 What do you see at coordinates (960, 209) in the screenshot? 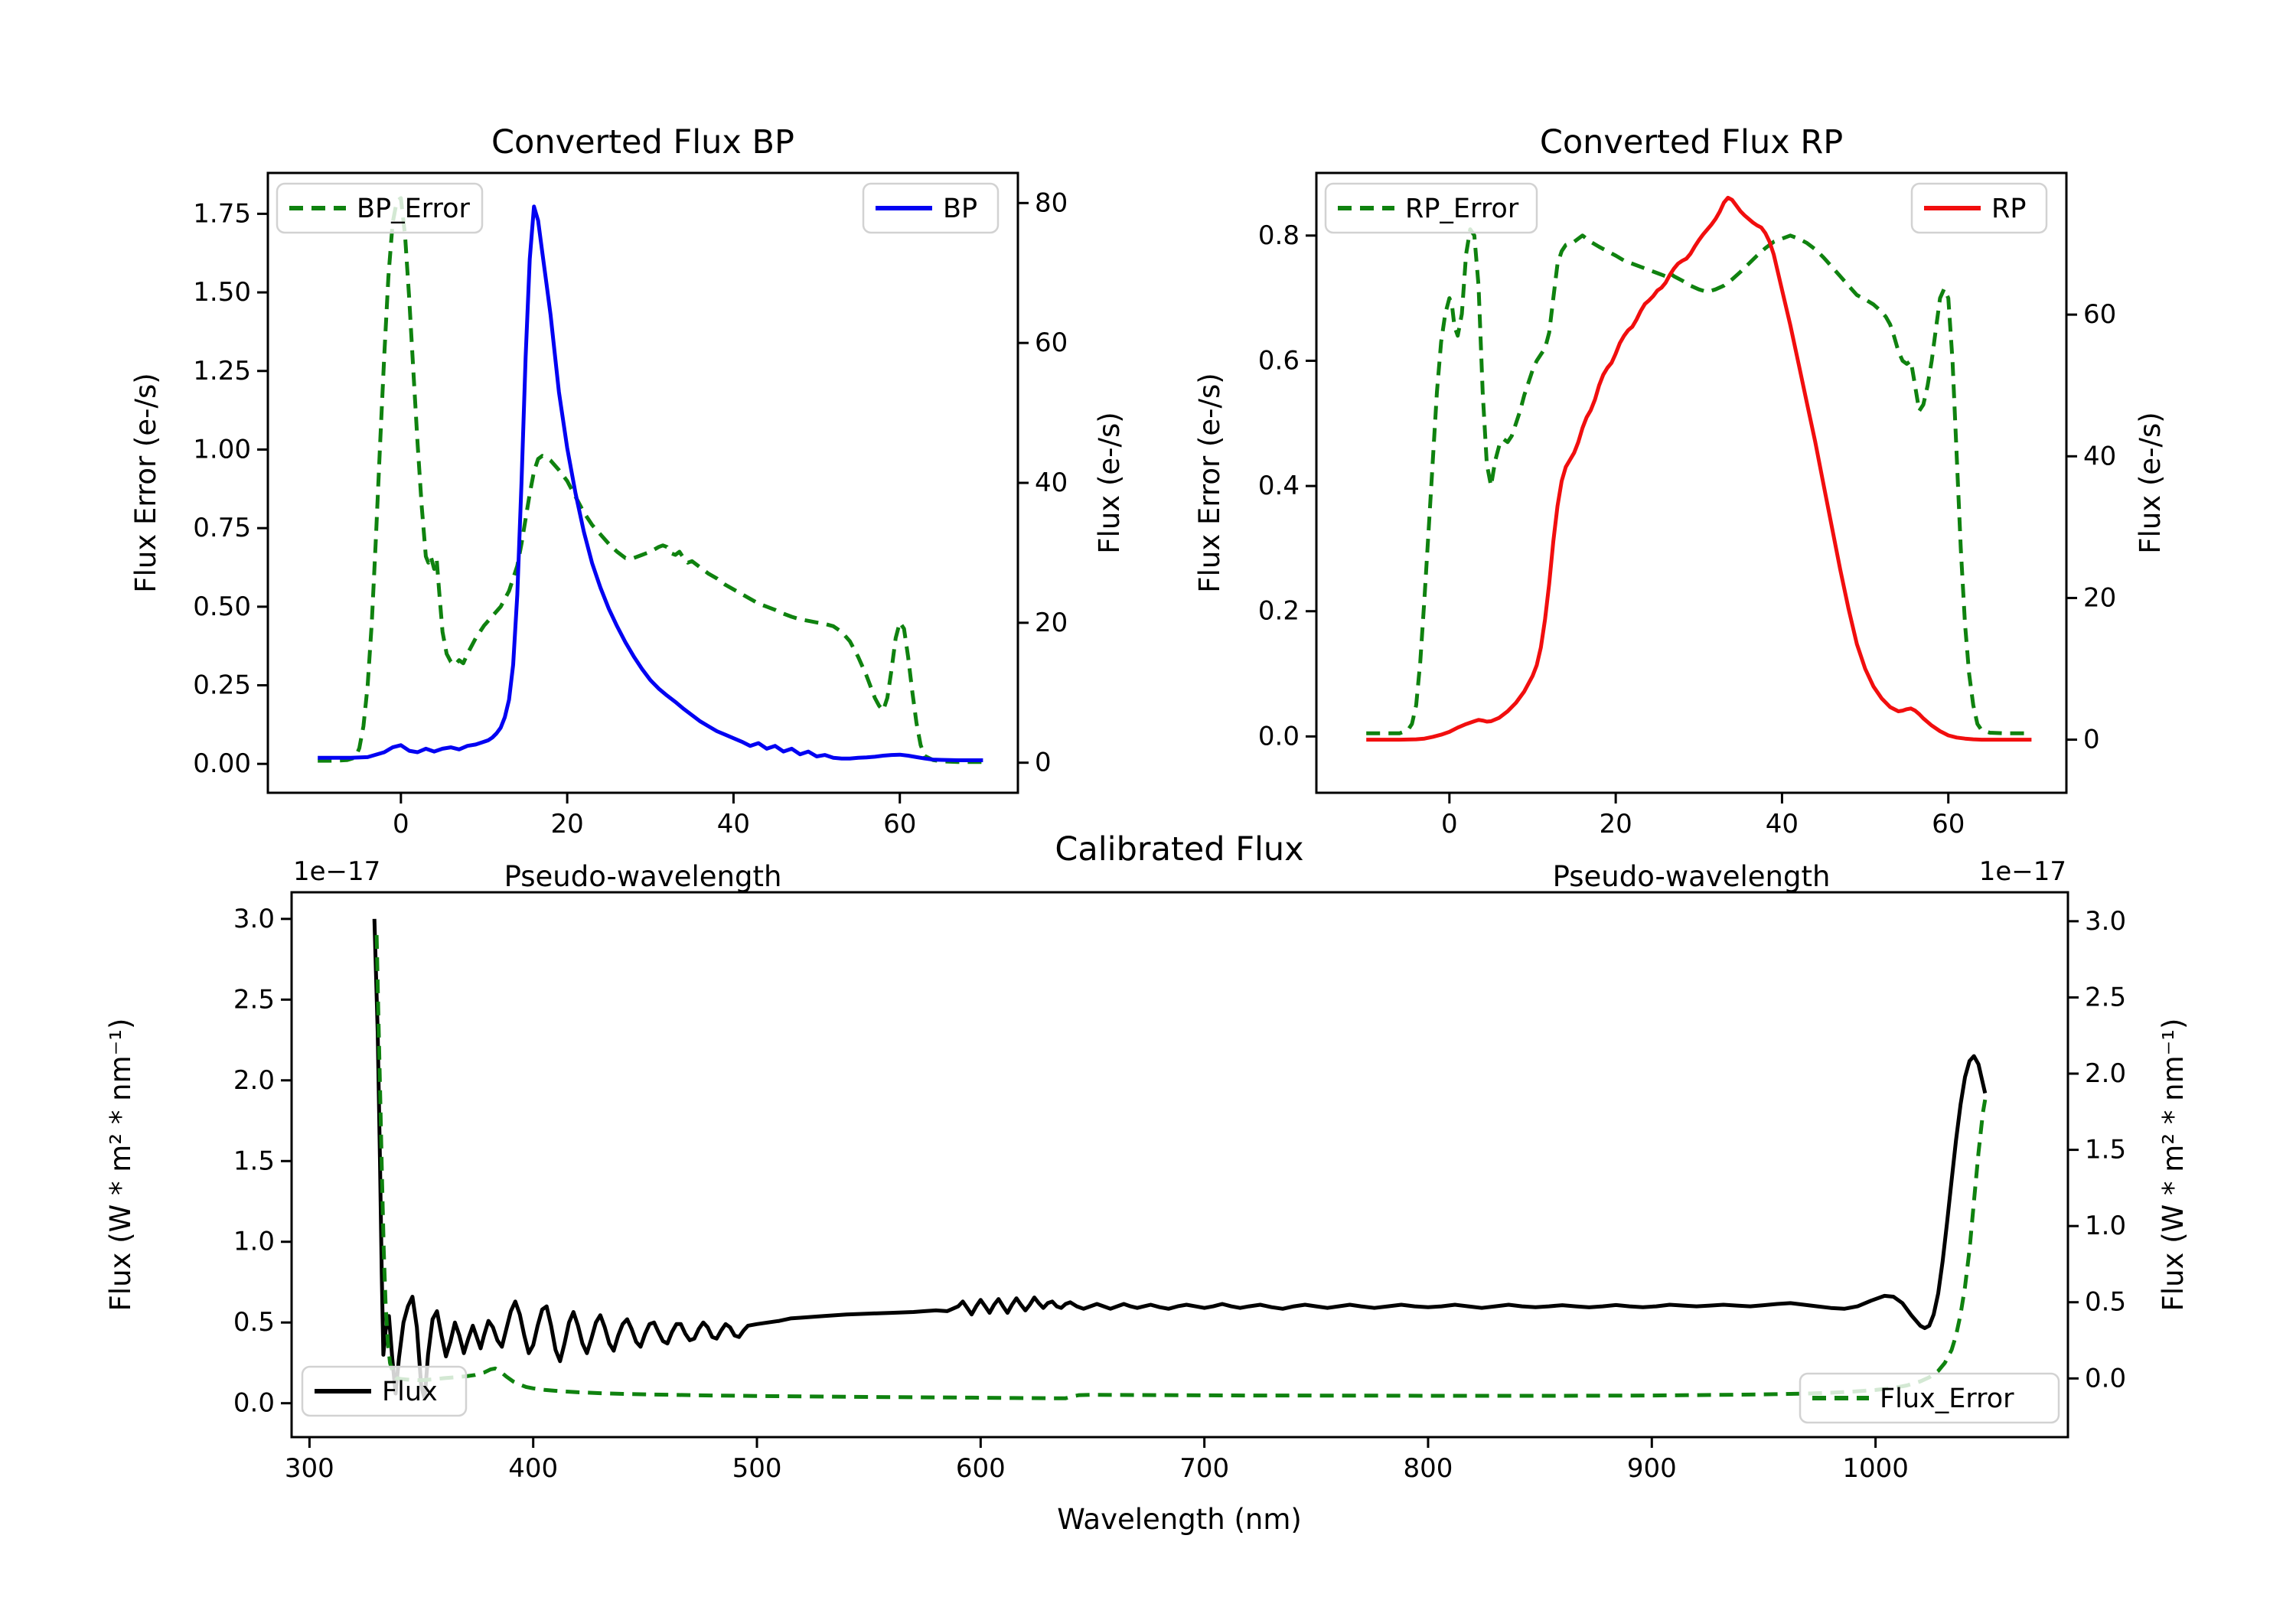
I see `bp-legend-label: BP` at bounding box center [960, 209].